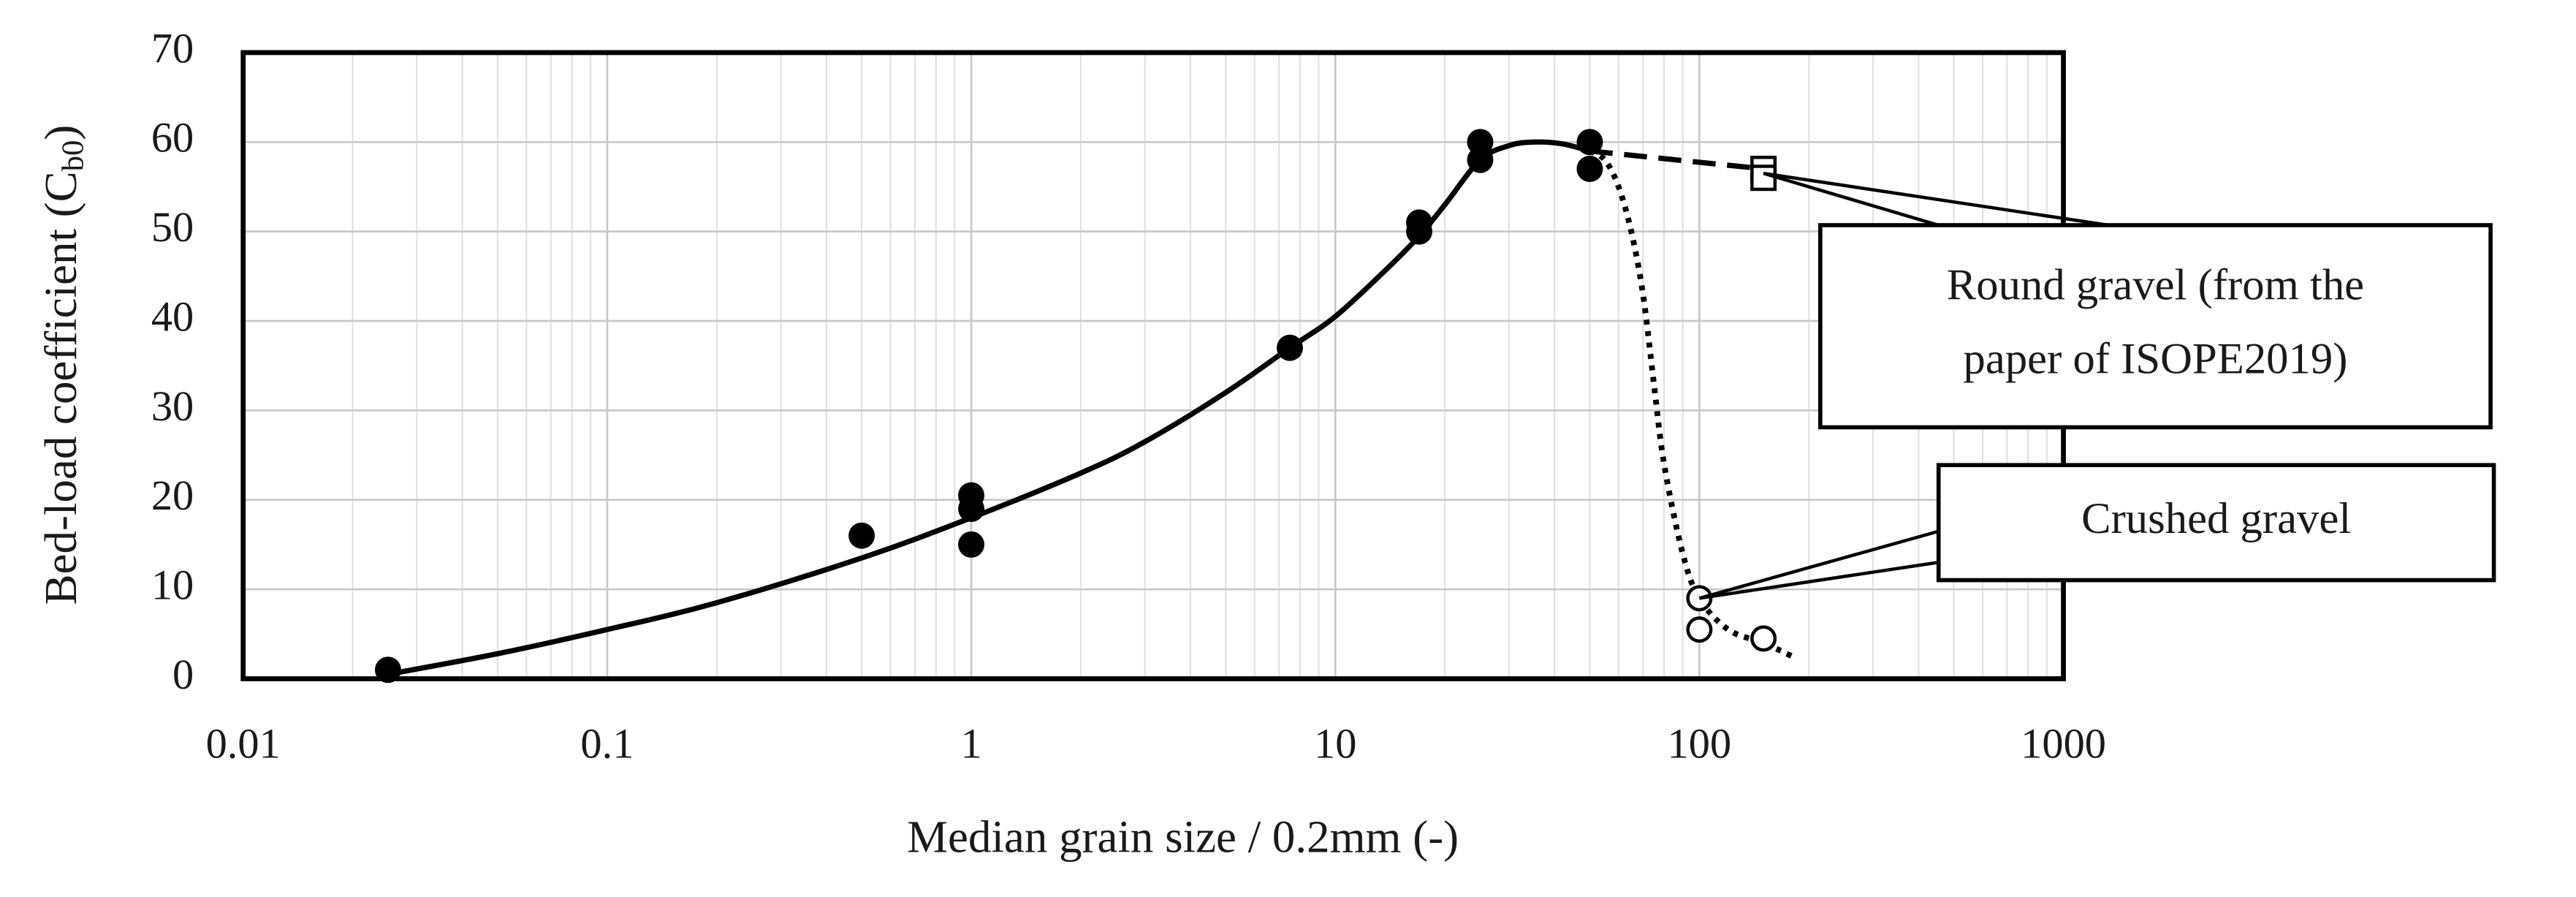  I want to click on y-tick-label: 60, so click(172, 138).